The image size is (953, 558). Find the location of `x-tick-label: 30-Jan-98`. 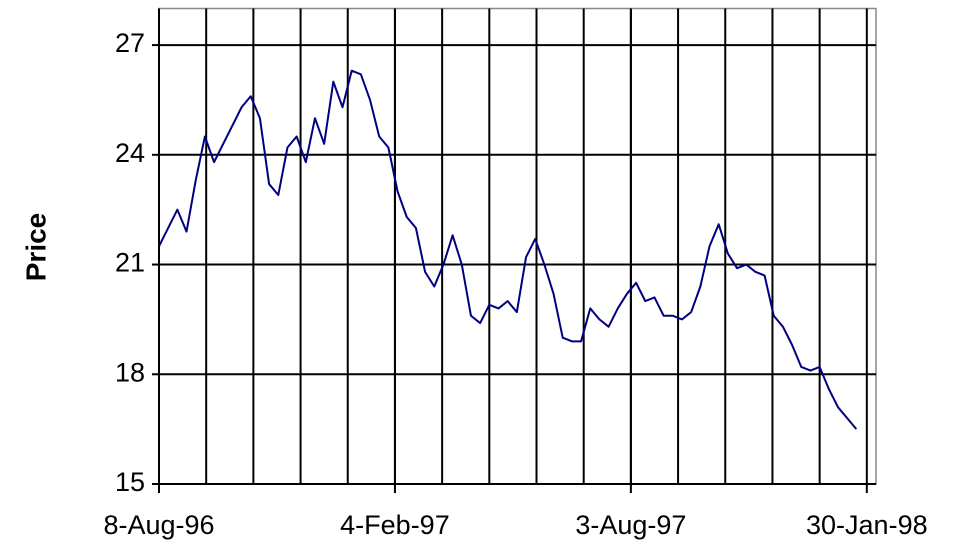

x-tick-label: 30-Jan-98 is located at coordinates (867, 525).